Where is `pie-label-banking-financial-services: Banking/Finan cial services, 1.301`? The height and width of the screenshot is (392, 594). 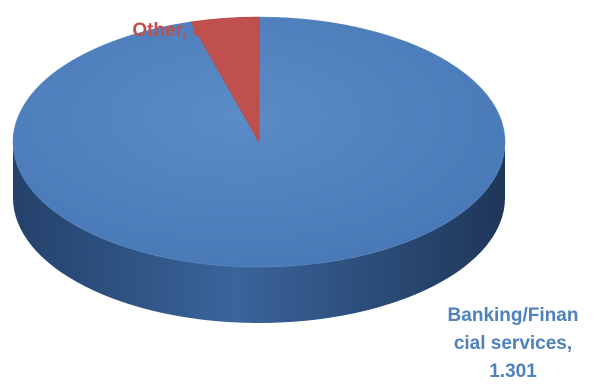
pie-label-banking-financial-services: Banking/Finan cial services, 1.301 is located at coordinates (513, 343).